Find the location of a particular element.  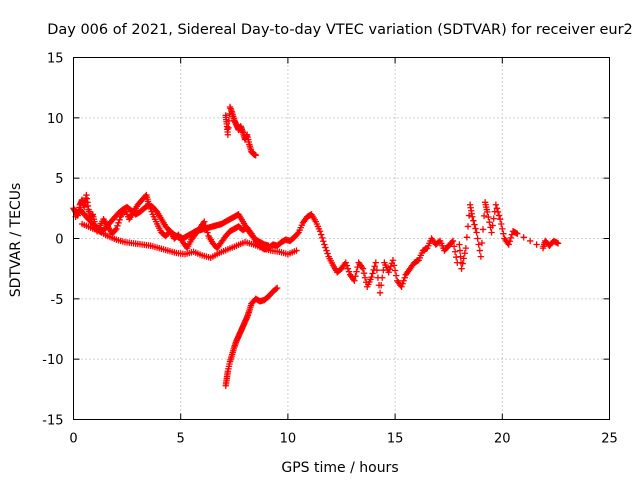

y-tick-label: 15 is located at coordinates (55, 59).